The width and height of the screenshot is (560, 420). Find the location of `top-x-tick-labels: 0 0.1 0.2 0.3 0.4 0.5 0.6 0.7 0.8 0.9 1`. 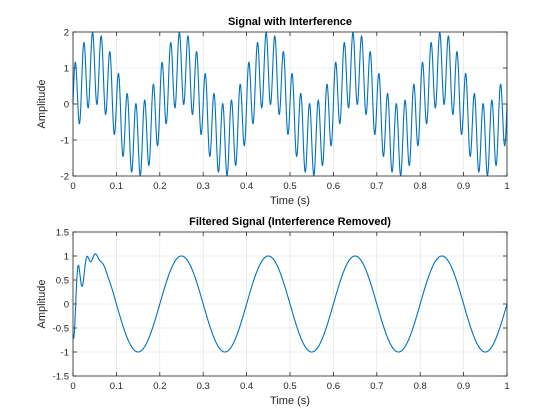

top-x-tick-labels: 0 0.1 0.2 0.3 0.4 0.5 0.6 0.7 0.8 0.9 1 is located at coordinates (289, 186).